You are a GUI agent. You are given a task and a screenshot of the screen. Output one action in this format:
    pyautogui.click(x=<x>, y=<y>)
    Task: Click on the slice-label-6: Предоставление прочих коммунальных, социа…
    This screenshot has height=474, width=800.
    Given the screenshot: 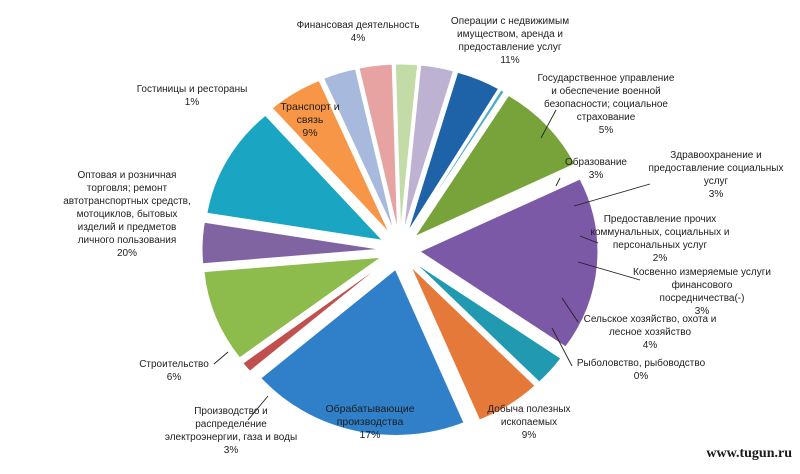 What is the action you would take?
    pyautogui.click(x=660, y=239)
    